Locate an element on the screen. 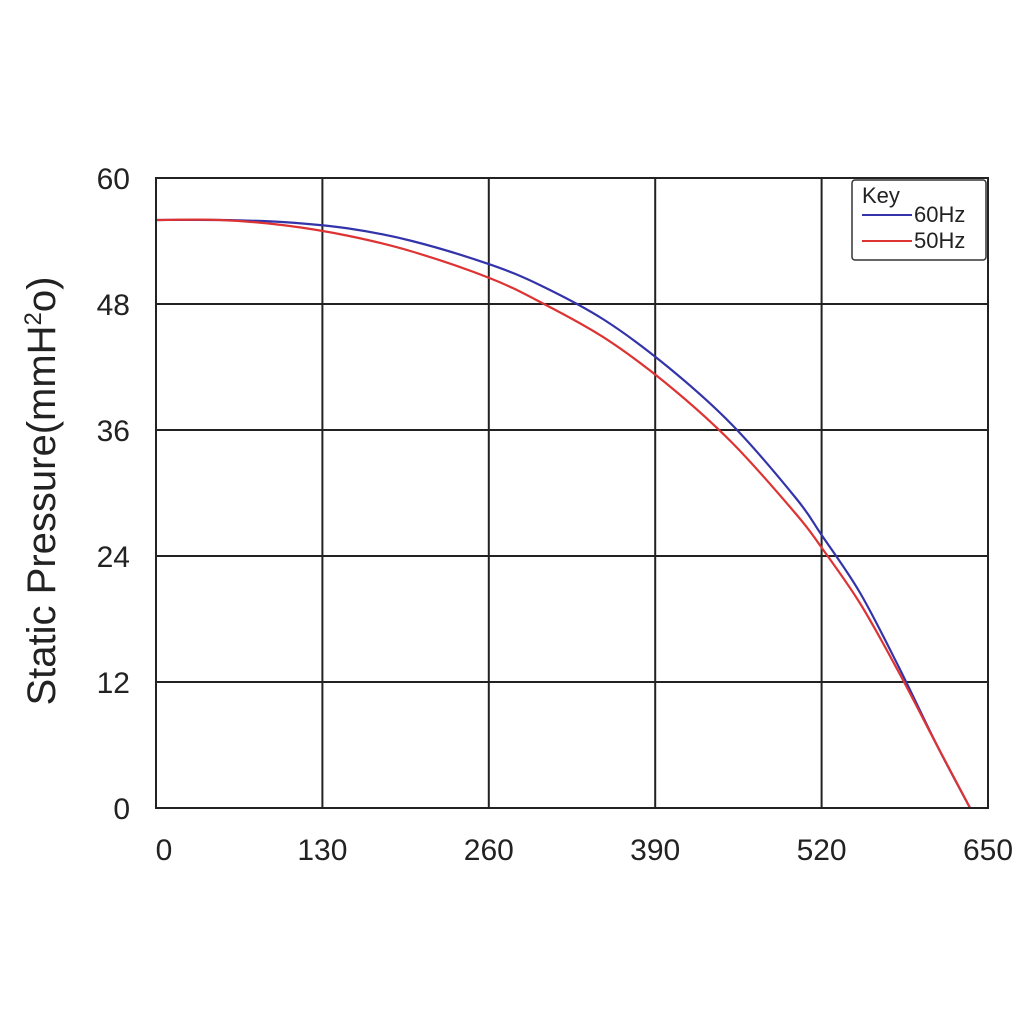 Image resolution: width=1029 pixels, height=1029 pixels. y-tick-label: 12 is located at coordinates (113, 683).